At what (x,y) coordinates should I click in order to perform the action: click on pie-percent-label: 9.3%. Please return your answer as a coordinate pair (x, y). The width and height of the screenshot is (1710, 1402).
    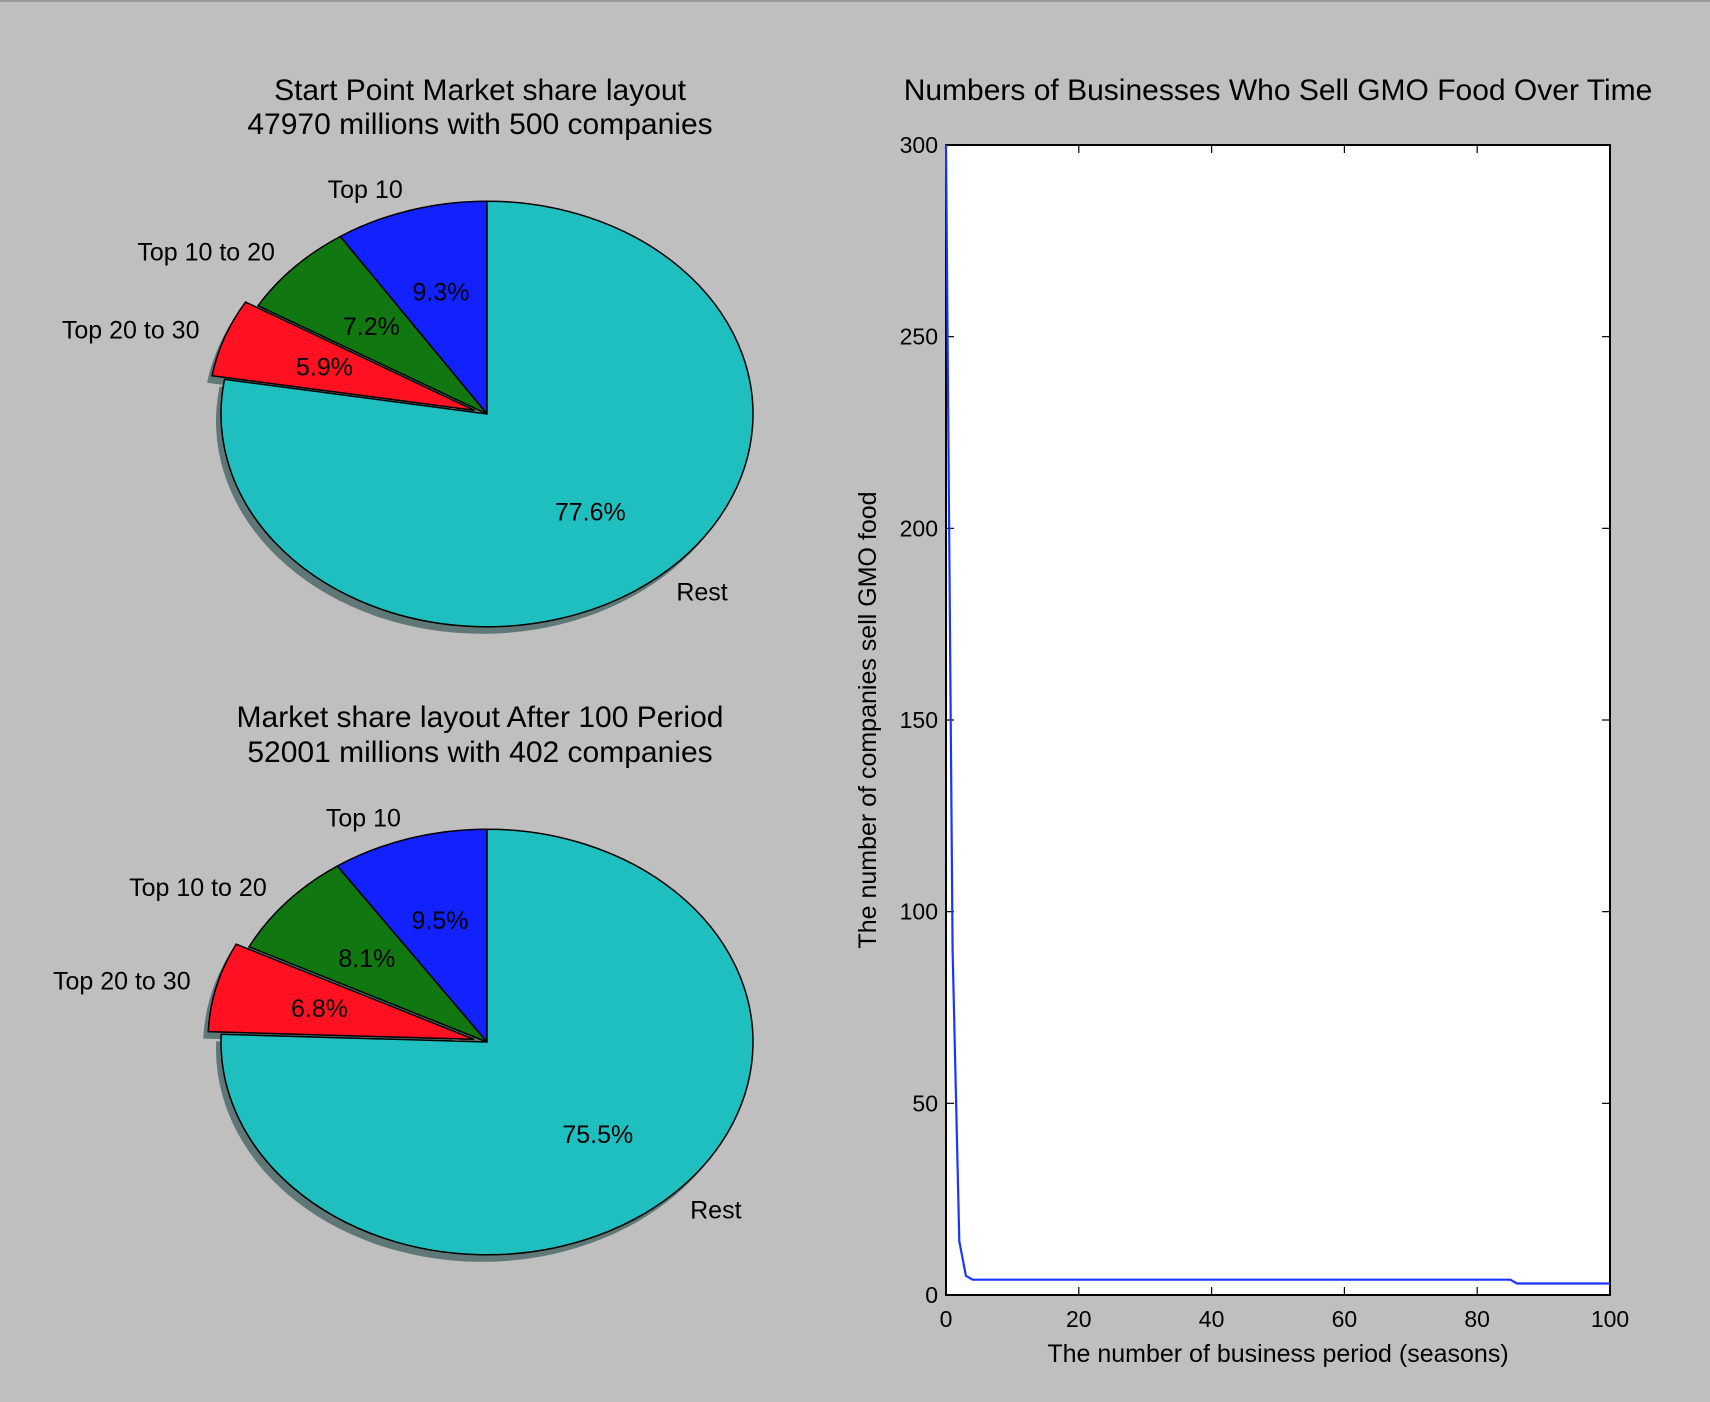
    Looking at the image, I should click on (441, 293).